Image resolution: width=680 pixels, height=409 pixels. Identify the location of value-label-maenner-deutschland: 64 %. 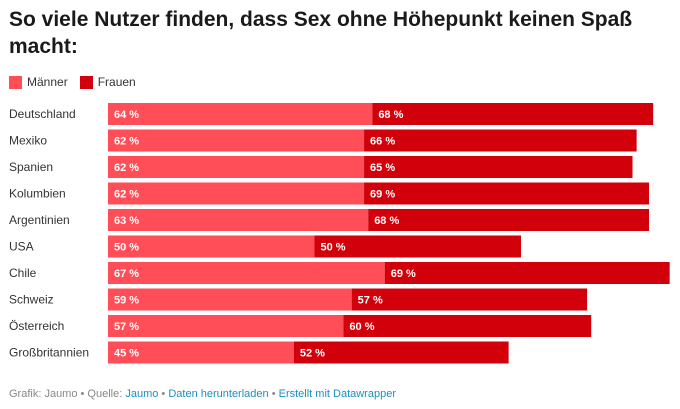
(126, 115).